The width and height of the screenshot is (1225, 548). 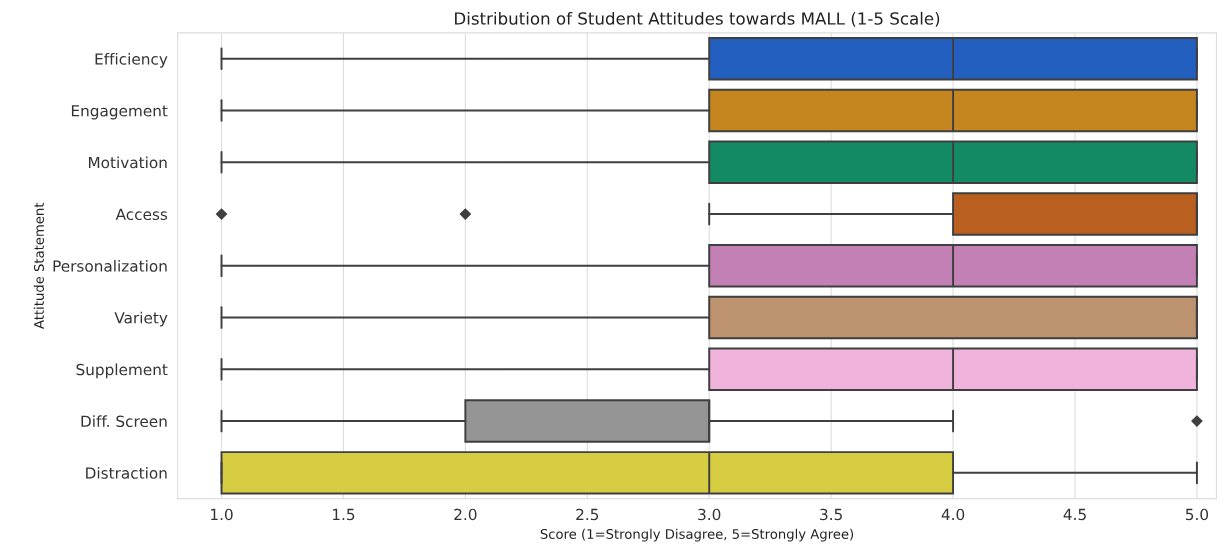 What do you see at coordinates (222, 514) in the screenshot?
I see `x-tick-label: 1.0` at bounding box center [222, 514].